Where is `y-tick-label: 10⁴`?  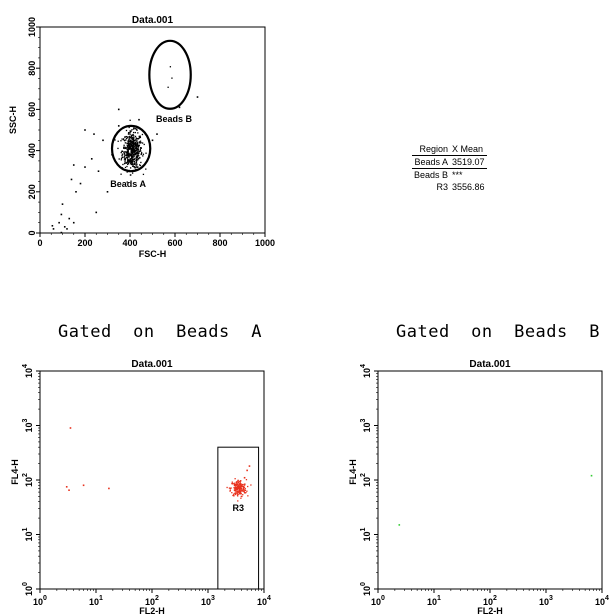 y-tick-label: 10⁴ is located at coordinates (366, 371).